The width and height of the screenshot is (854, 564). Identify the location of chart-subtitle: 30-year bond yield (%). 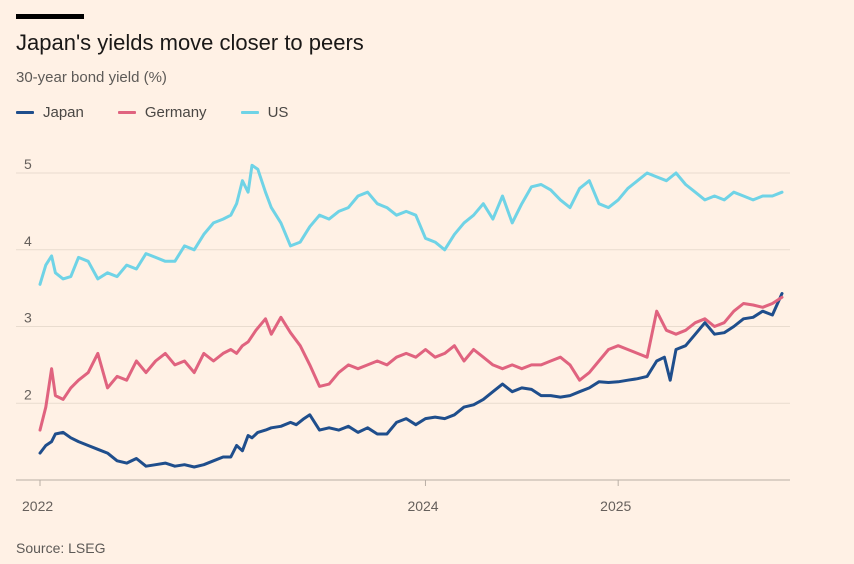
(91, 77).